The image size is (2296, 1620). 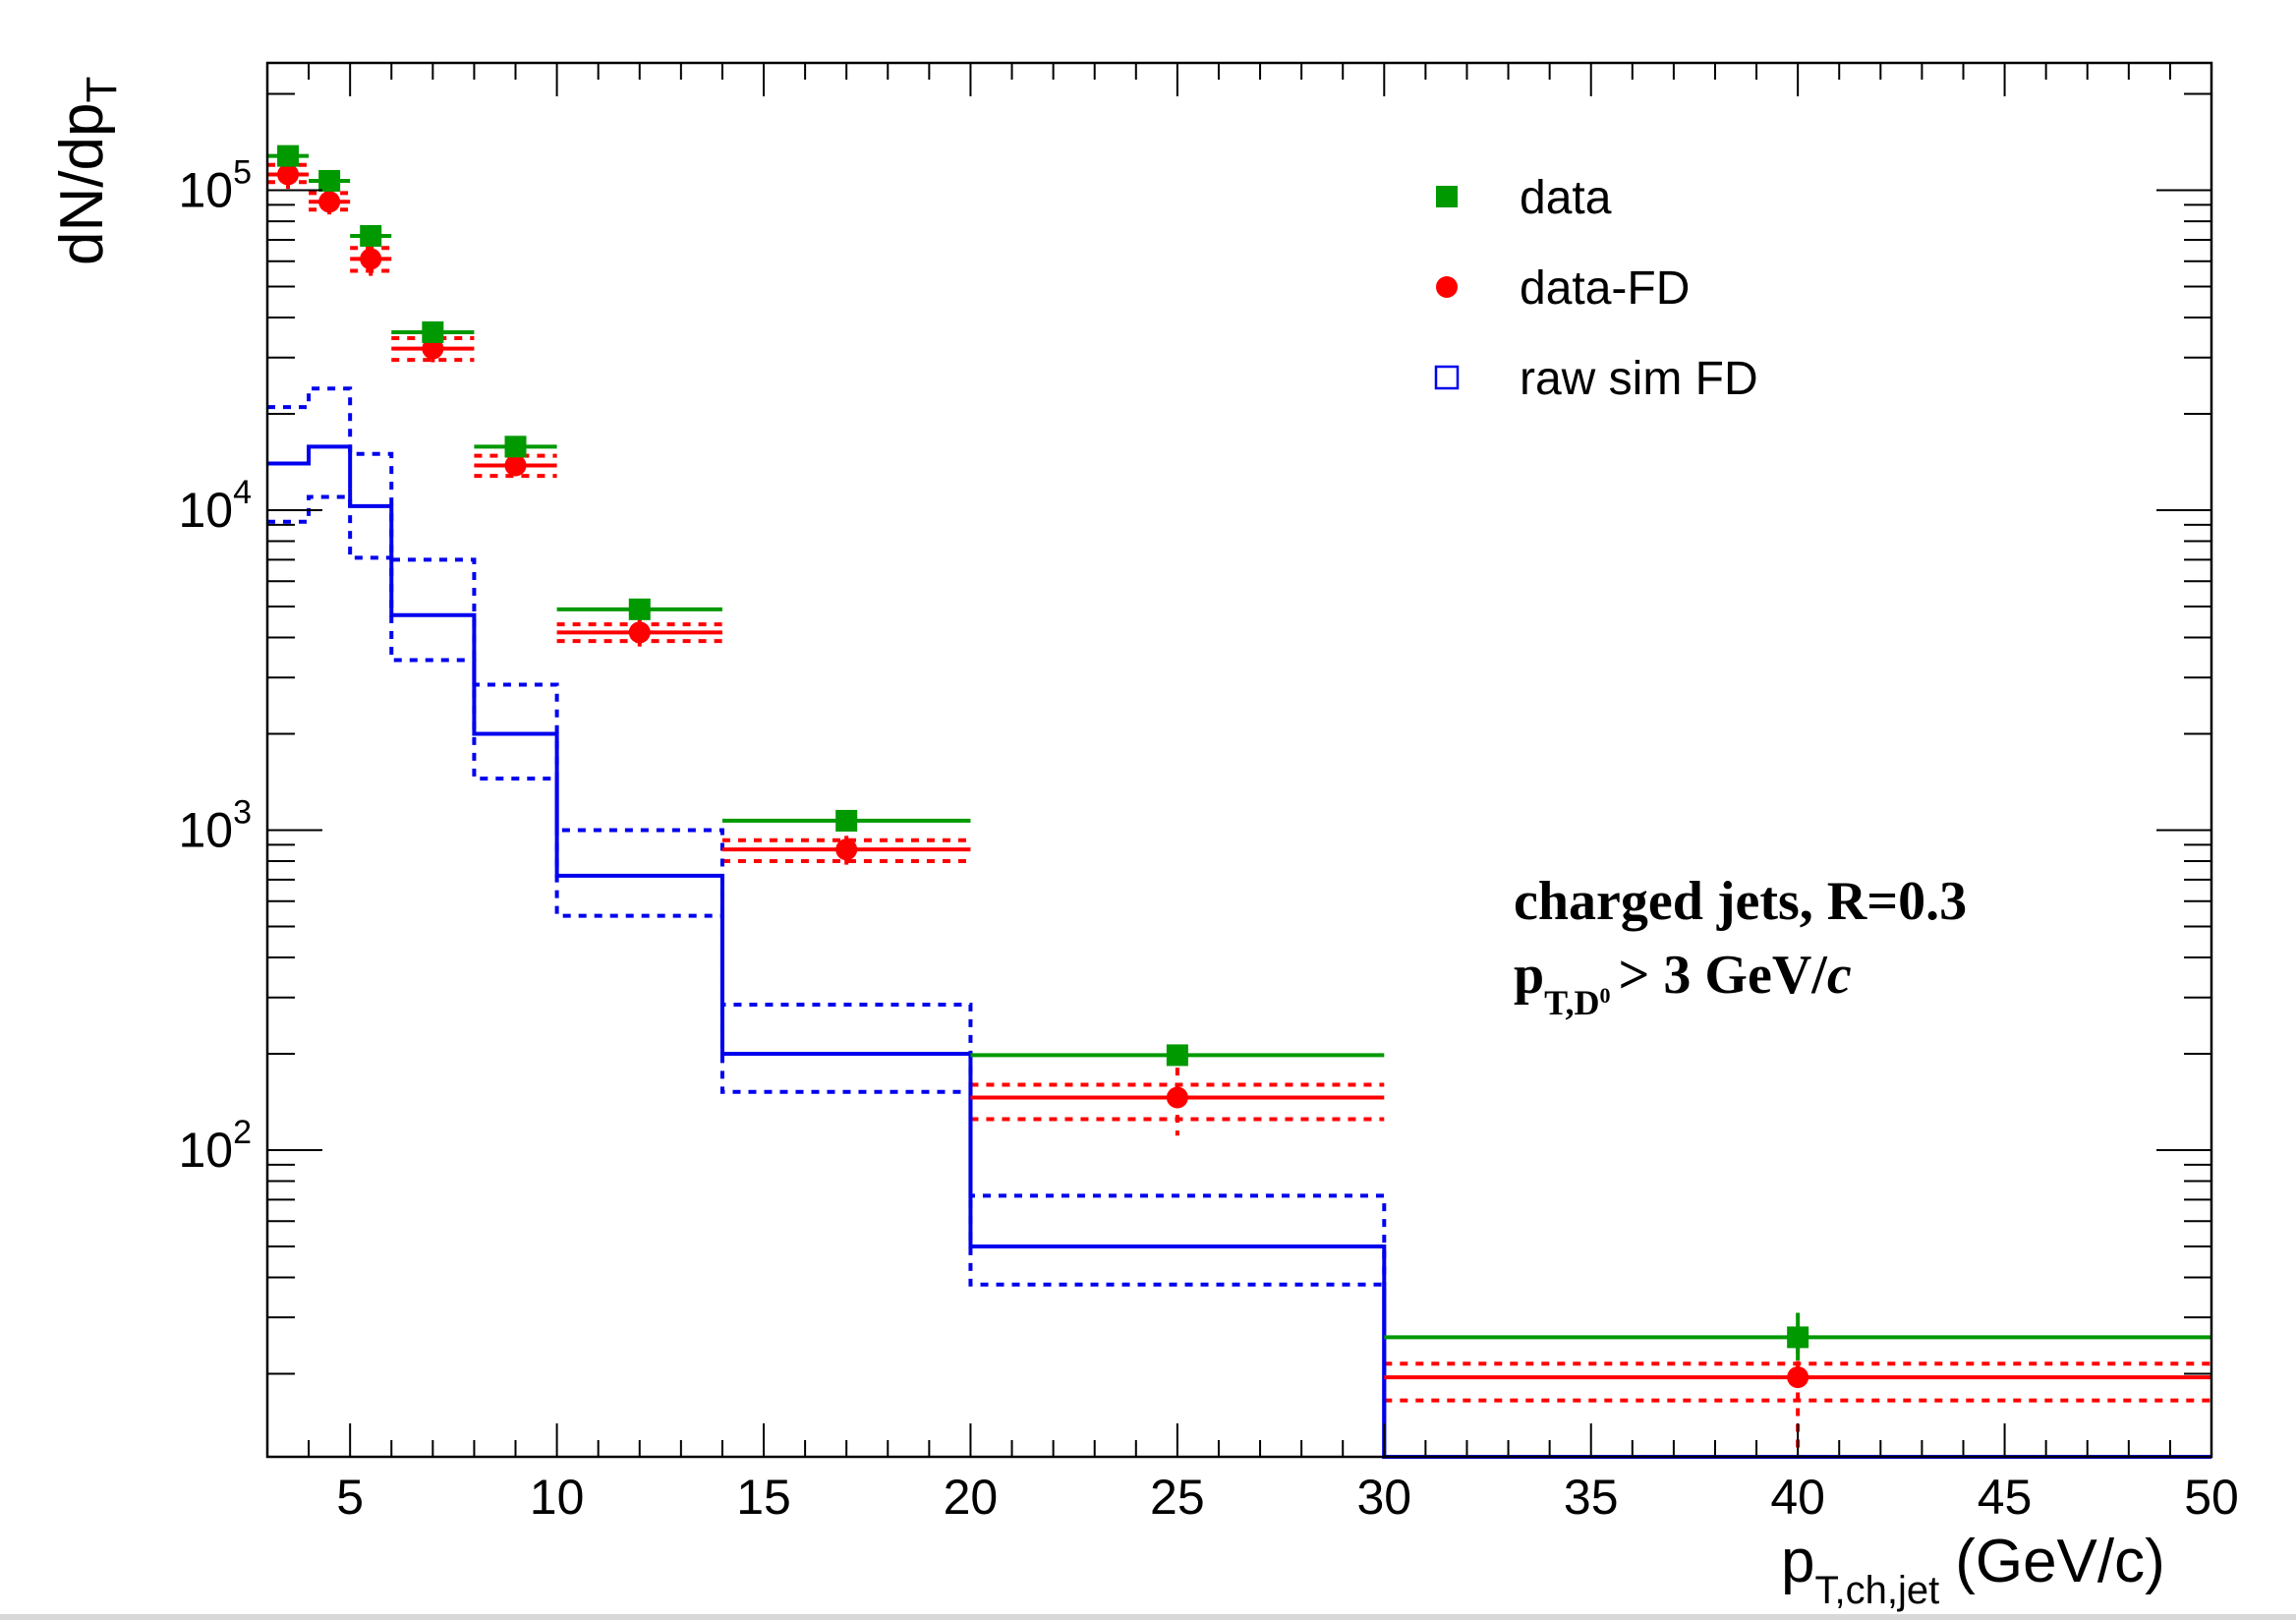 I want to click on x-tick-label: 25, so click(x=1177, y=1497).